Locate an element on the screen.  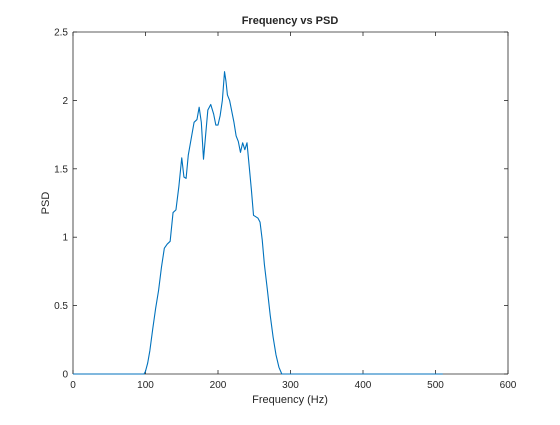
x-tick-label: 600 is located at coordinates (508, 385).